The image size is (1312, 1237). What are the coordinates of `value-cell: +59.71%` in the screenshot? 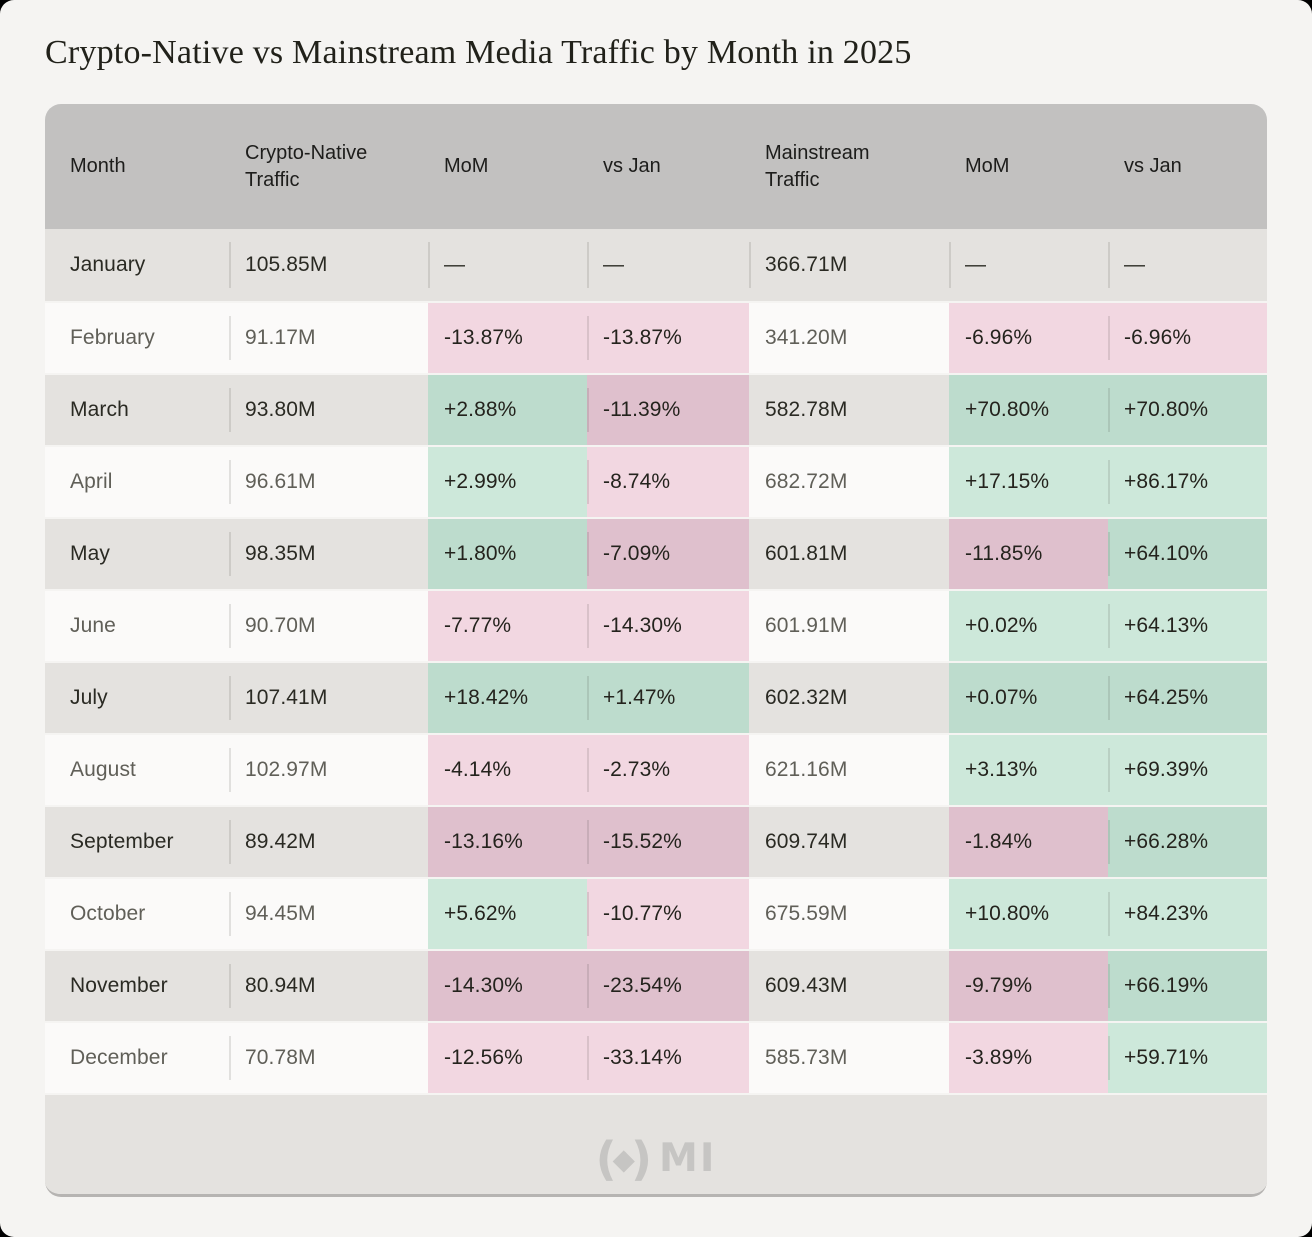 It's located at (1187, 1058).